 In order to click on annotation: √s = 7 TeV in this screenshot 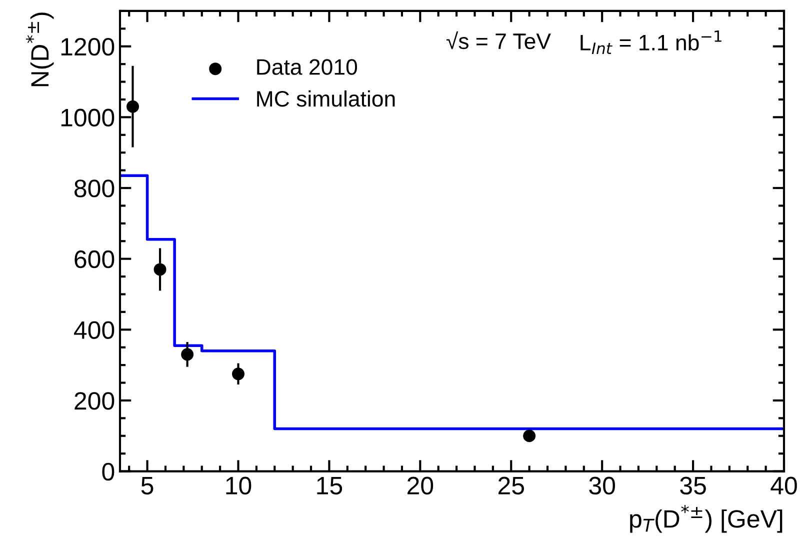, I will do `click(498, 40)`.